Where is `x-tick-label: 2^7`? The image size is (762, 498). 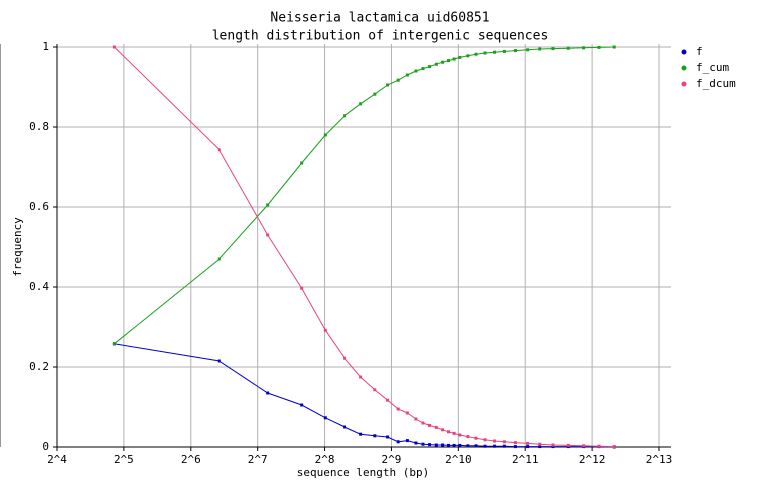
x-tick-label: 2^7 is located at coordinates (258, 459).